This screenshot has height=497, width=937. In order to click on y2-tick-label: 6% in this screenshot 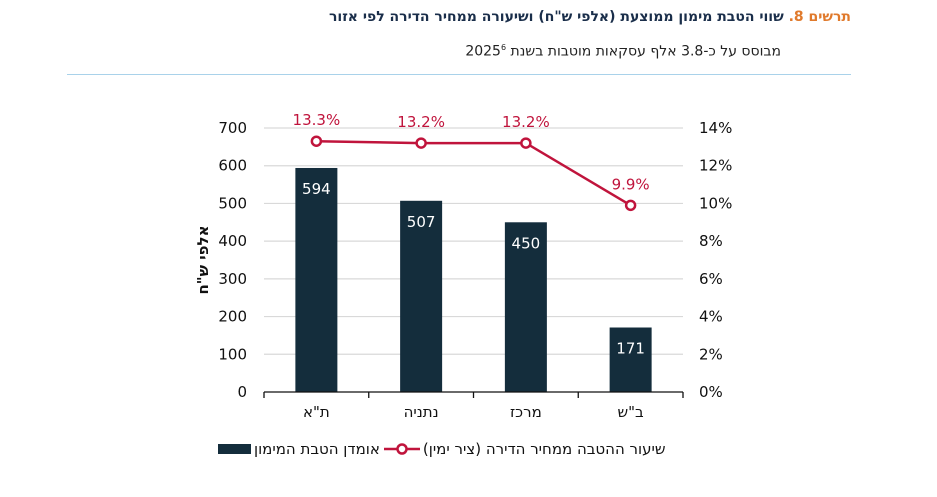, I will do `click(711, 279)`.